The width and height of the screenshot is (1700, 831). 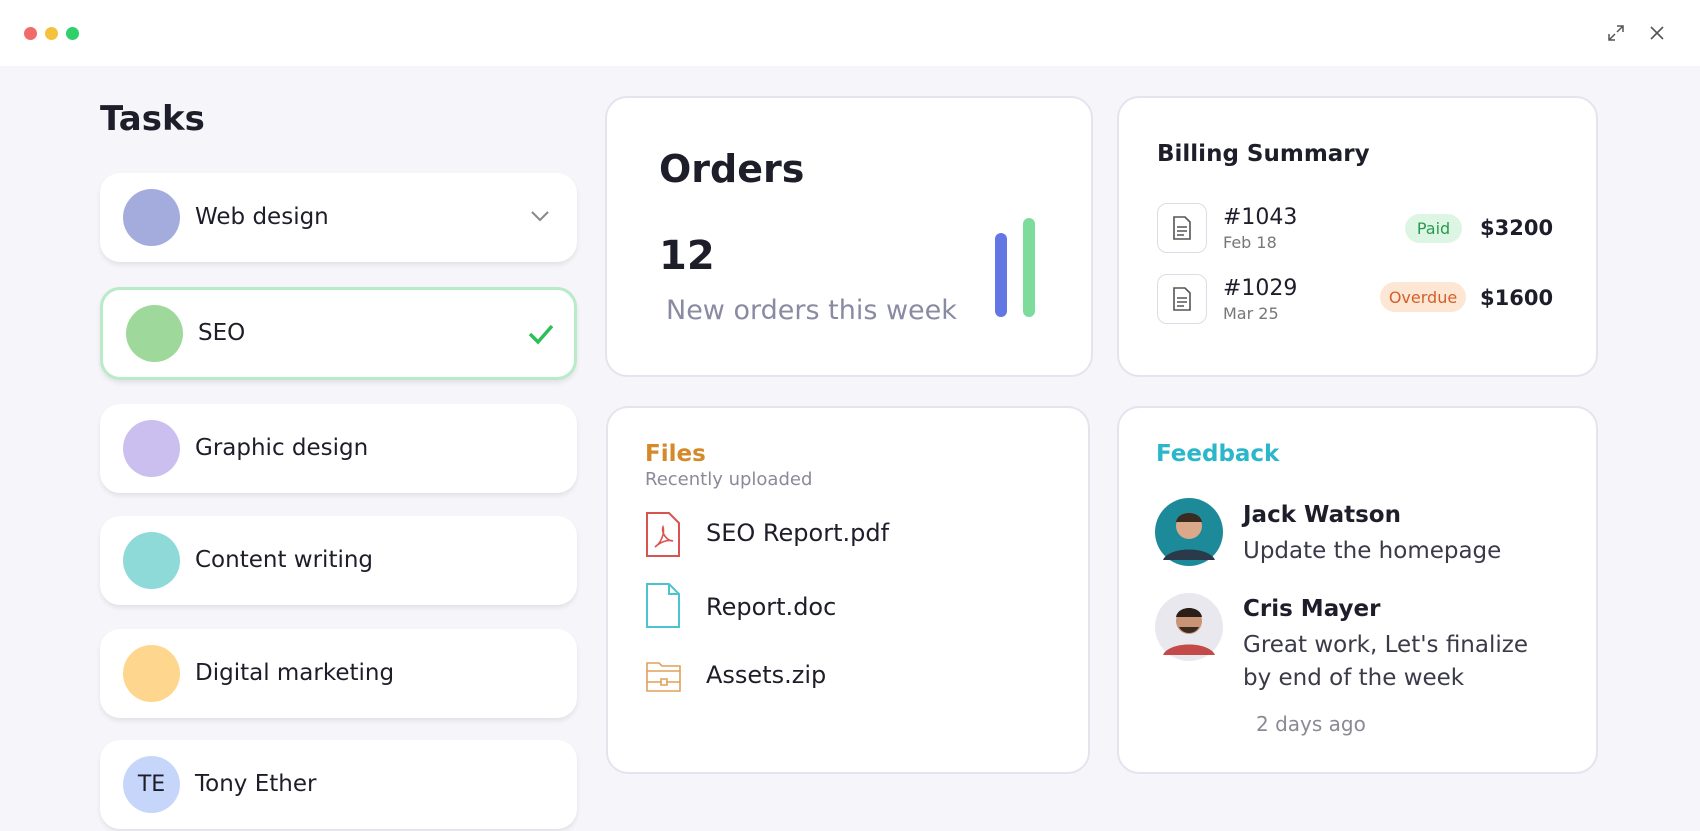 I want to click on task-label: SEO, so click(x=222, y=333).